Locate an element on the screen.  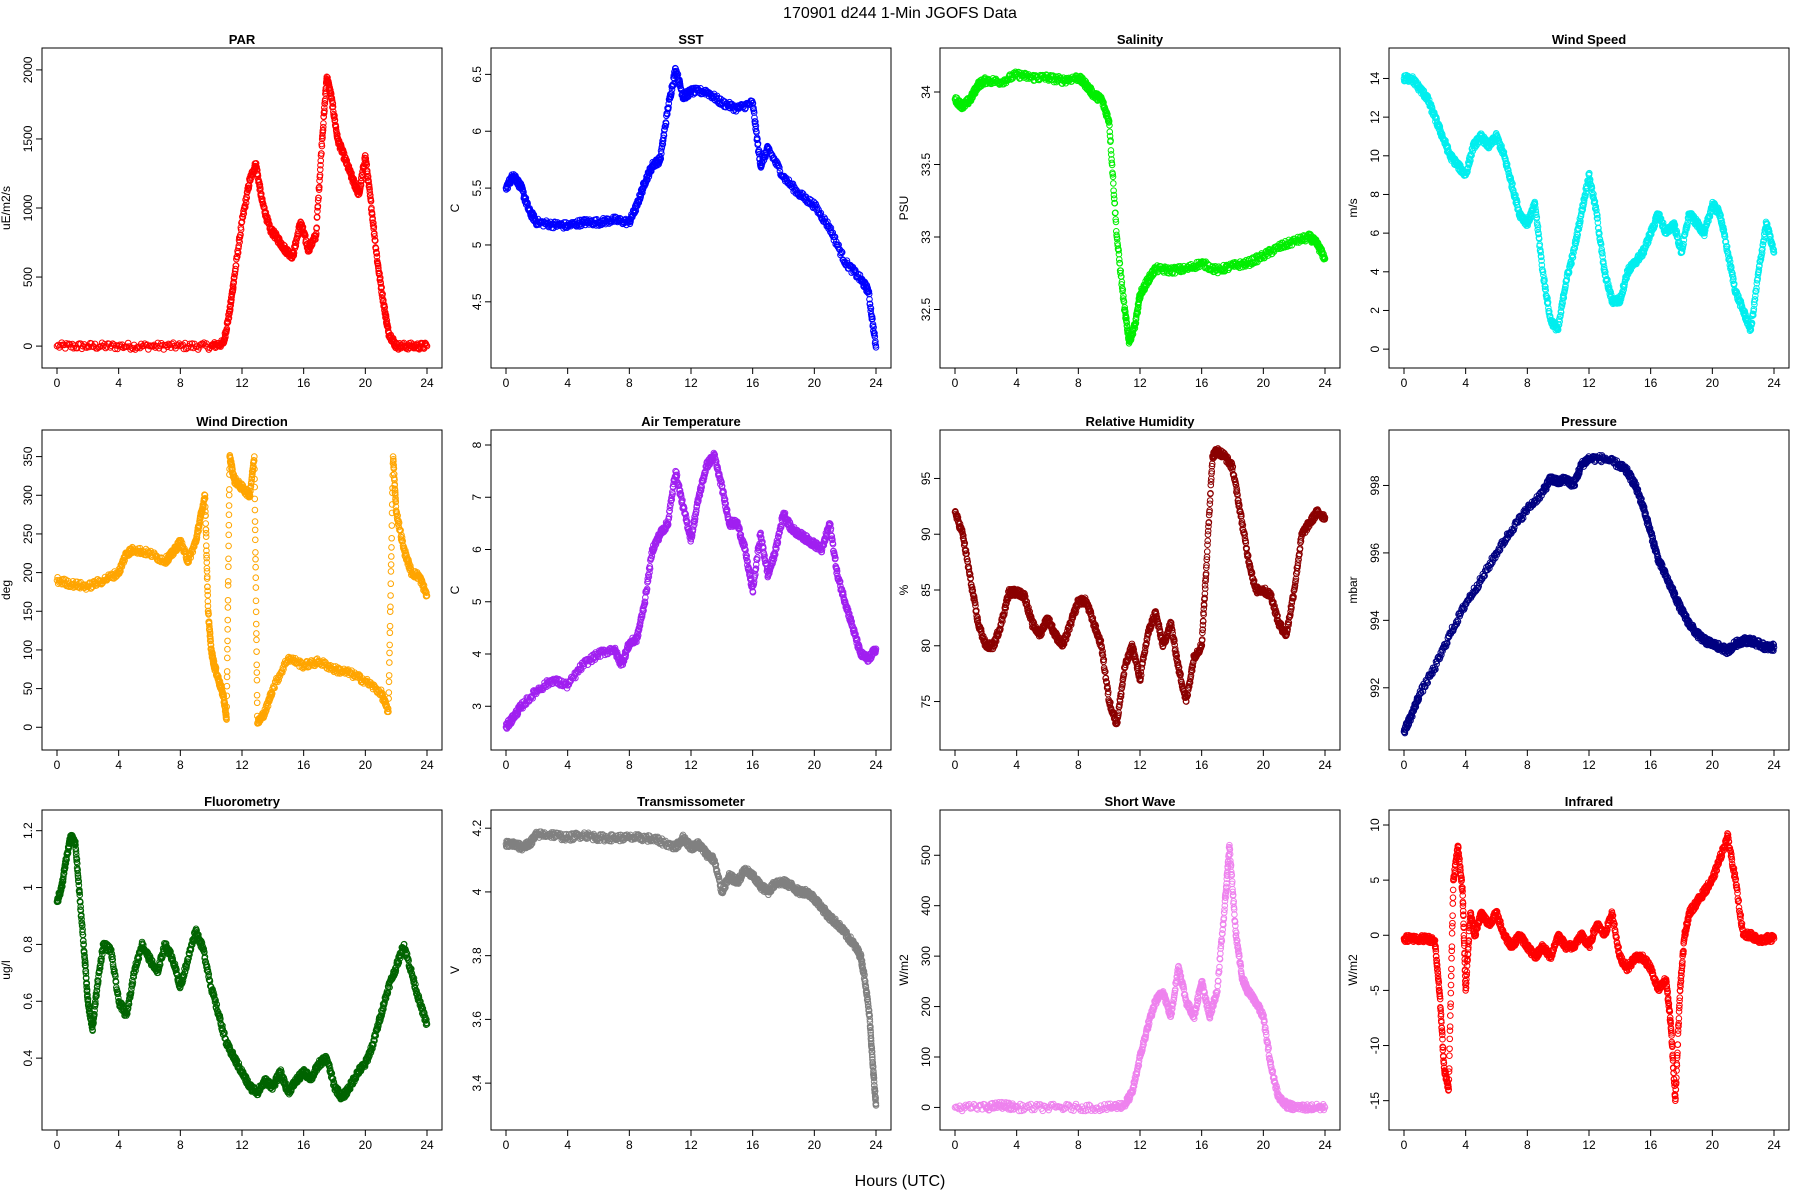
panel-title: SST is located at coordinates (690, 39).